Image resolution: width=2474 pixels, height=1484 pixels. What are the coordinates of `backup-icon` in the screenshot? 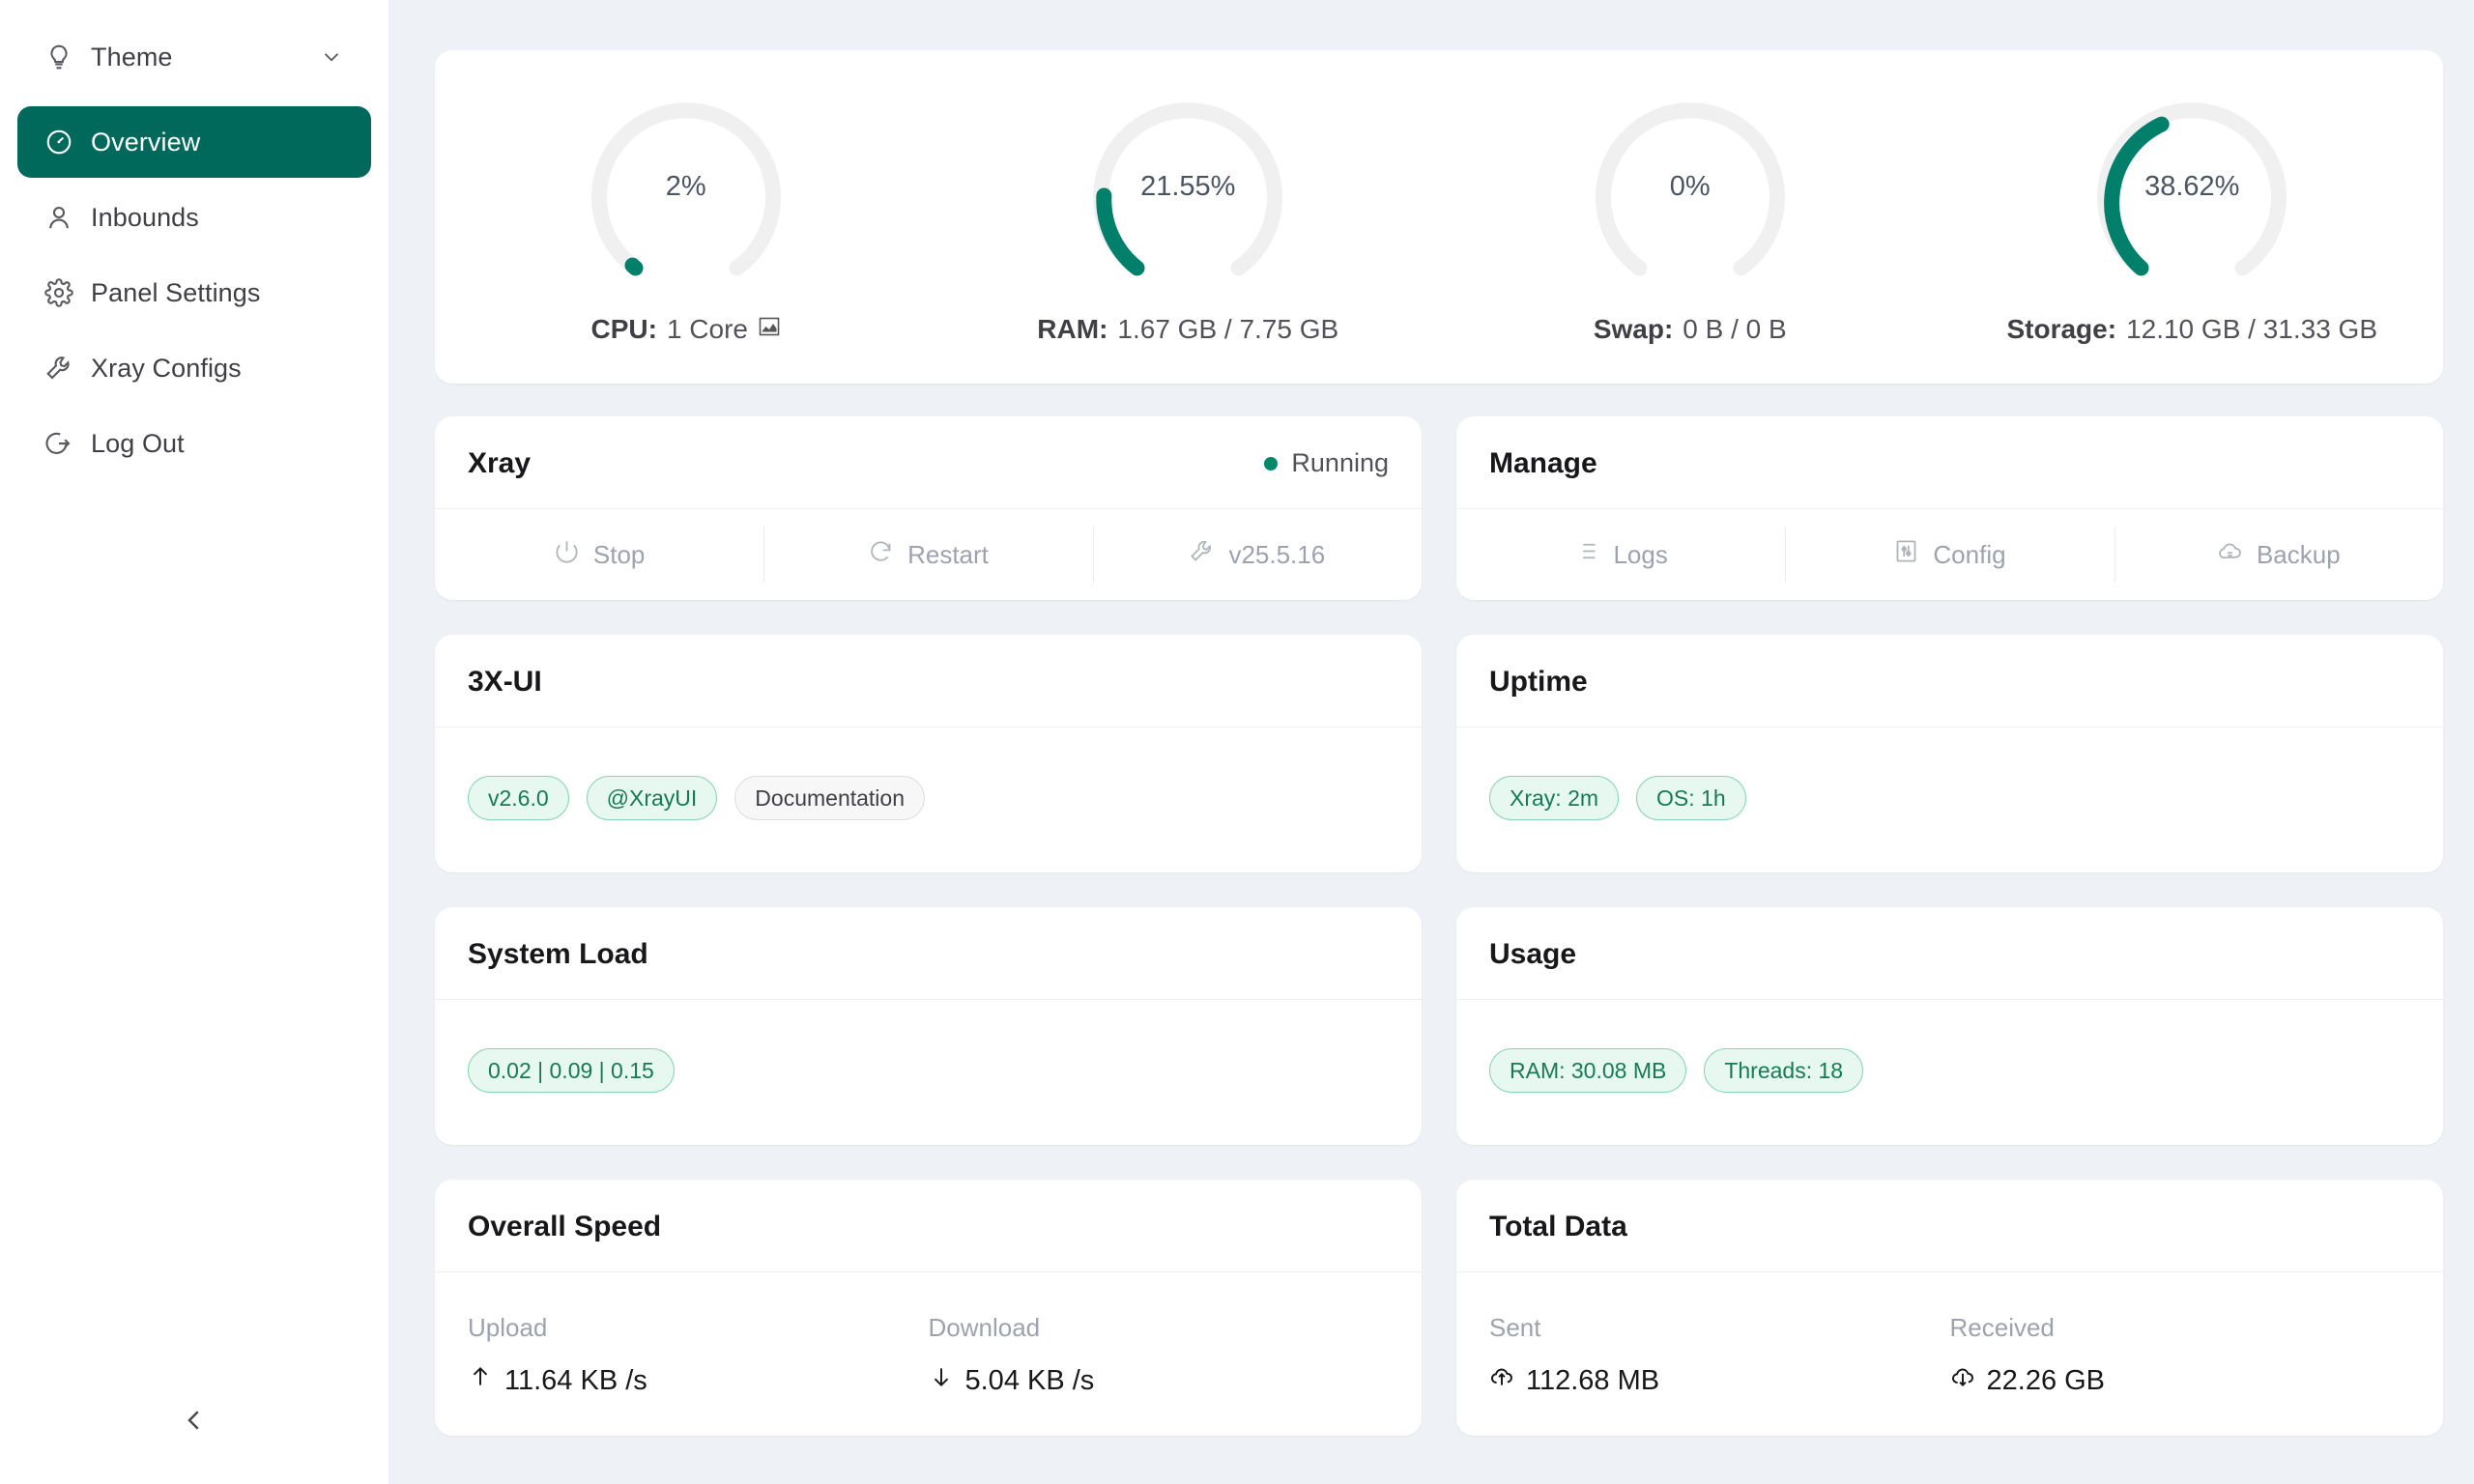 It's located at (2230, 554).